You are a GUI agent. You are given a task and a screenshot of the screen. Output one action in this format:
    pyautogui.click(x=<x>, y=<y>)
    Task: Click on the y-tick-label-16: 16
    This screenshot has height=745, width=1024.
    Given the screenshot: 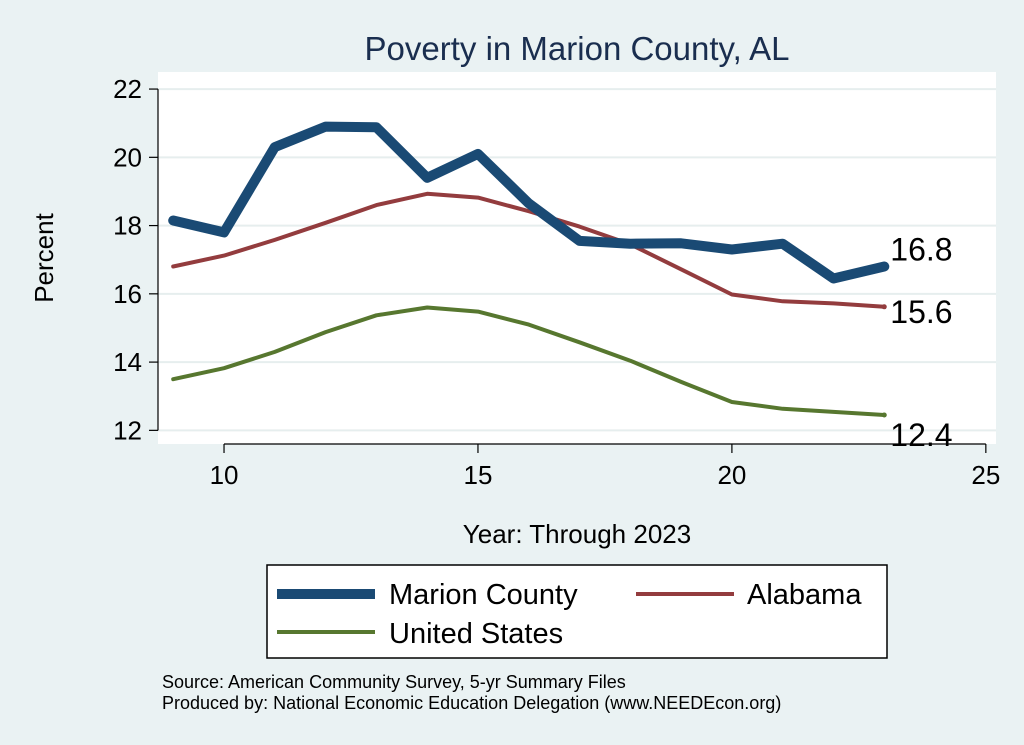 What is the action you would take?
    pyautogui.click(x=127, y=294)
    